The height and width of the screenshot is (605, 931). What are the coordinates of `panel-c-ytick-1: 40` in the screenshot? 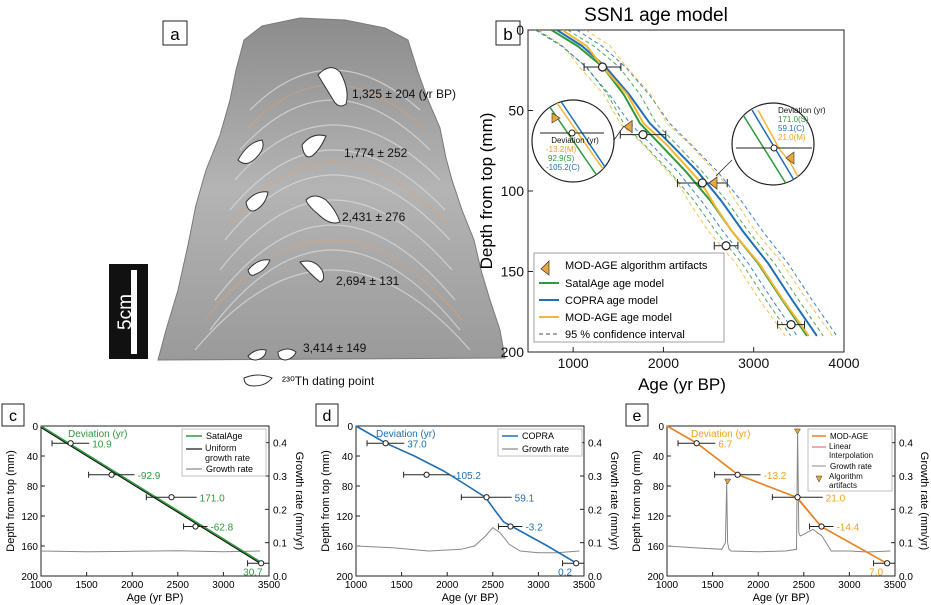 It's located at (33, 457).